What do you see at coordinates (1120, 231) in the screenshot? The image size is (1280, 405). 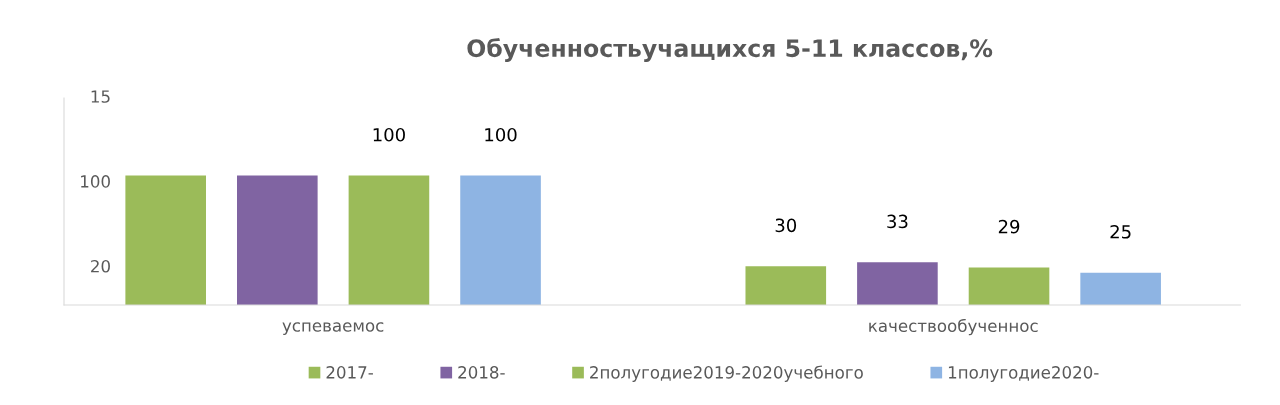 I see `data-label: 25` at bounding box center [1120, 231].